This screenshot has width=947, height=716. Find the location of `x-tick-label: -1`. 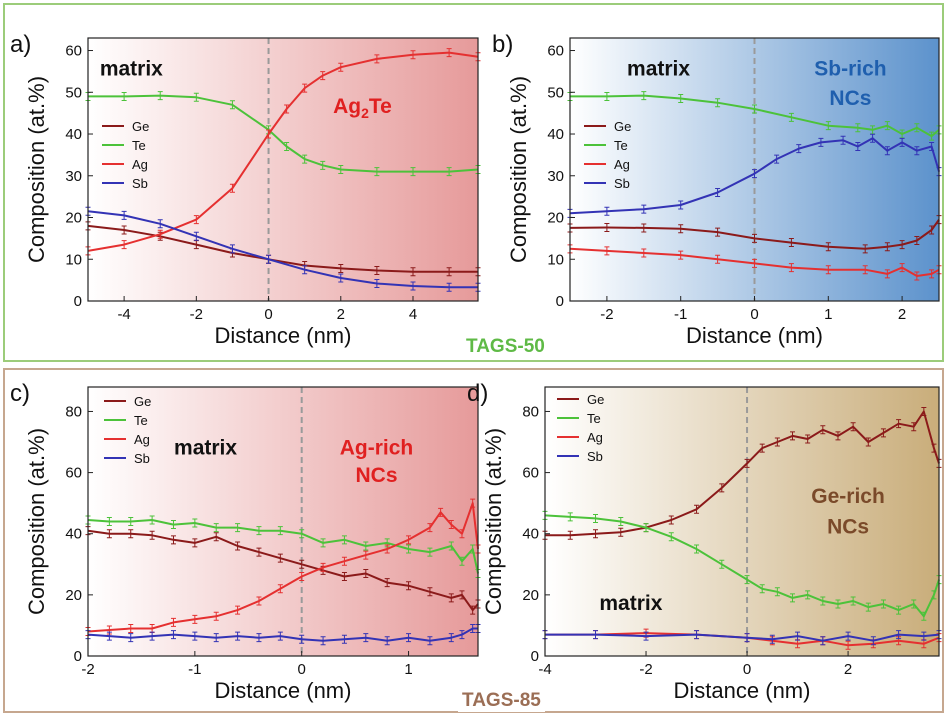

x-tick-label: -1 is located at coordinates (194, 669).